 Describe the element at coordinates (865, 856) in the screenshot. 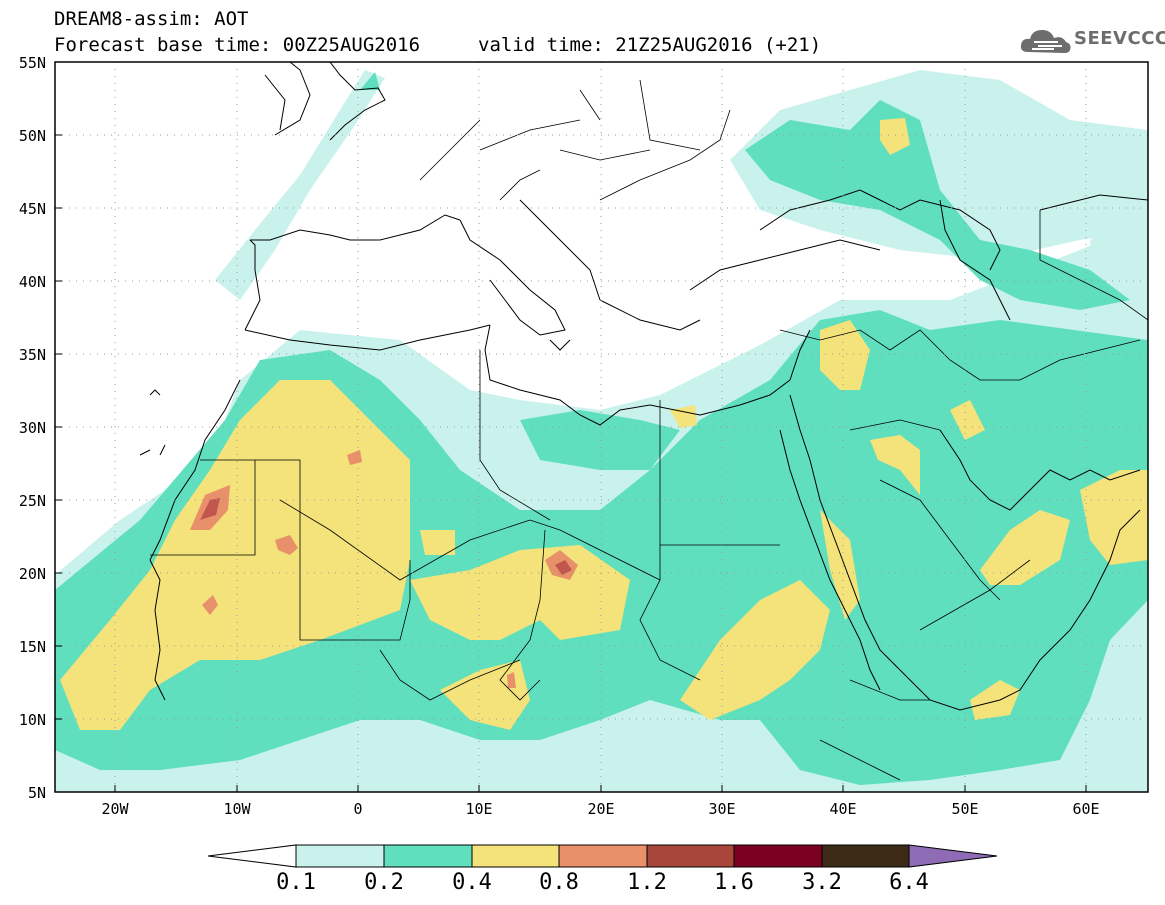

I see `colorbar-bin-3.2` at that location.